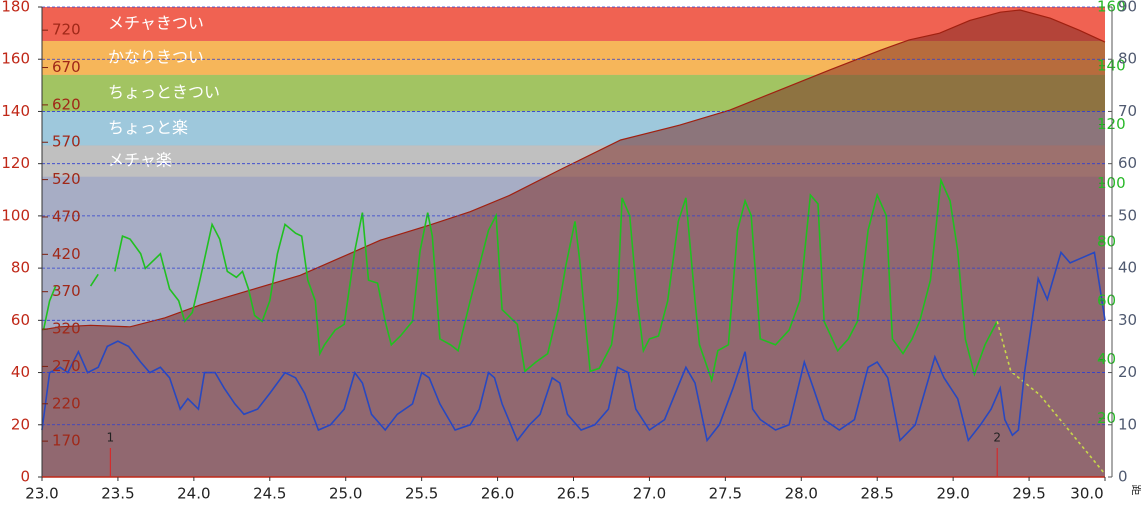 The height and width of the screenshot is (505, 1141). Describe the element at coordinates (1127, 215) in the screenshot. I see `y4-tick-label: 50` at that location.